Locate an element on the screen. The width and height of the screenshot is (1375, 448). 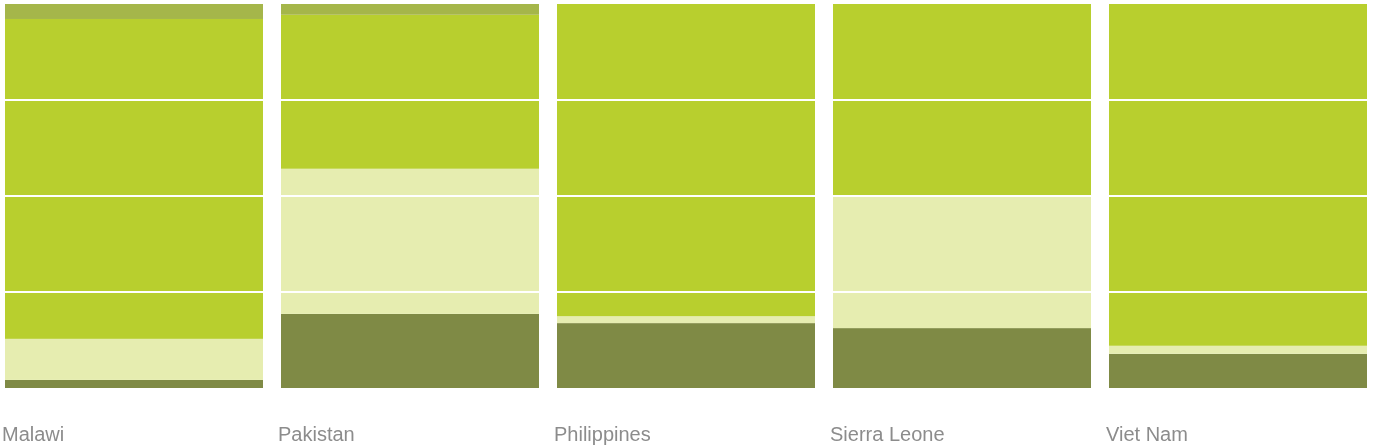
x-tick-label: Philippines is located at coordinates (602, 434).